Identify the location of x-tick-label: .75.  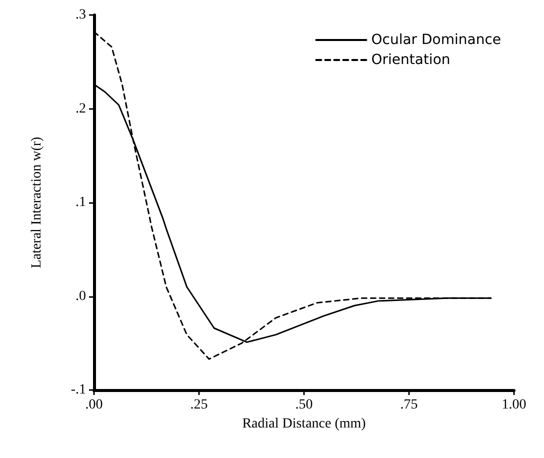
(409, 405).